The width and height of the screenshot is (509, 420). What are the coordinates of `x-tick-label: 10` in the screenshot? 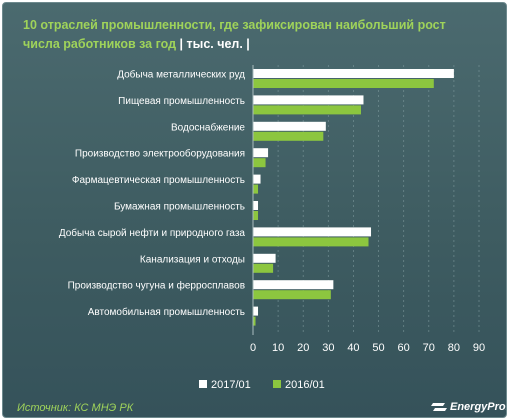 It's located at (278, 348).